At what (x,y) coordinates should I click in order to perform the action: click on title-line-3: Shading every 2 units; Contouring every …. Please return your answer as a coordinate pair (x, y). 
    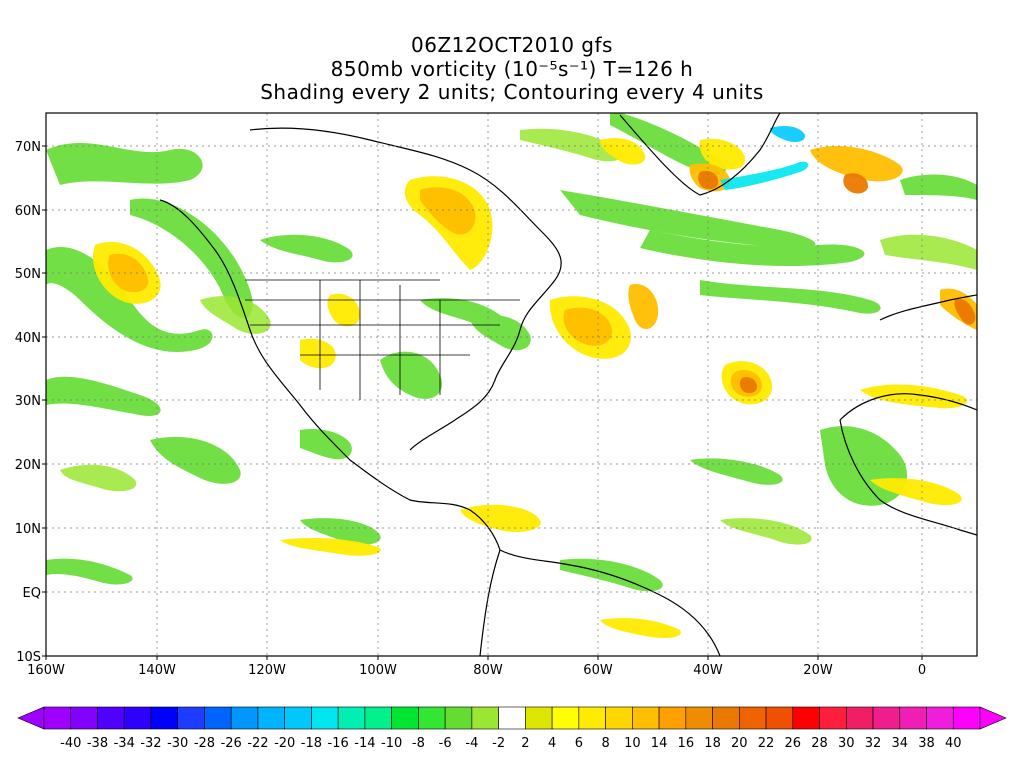
    Looking at the image, I should click on (512, 92).